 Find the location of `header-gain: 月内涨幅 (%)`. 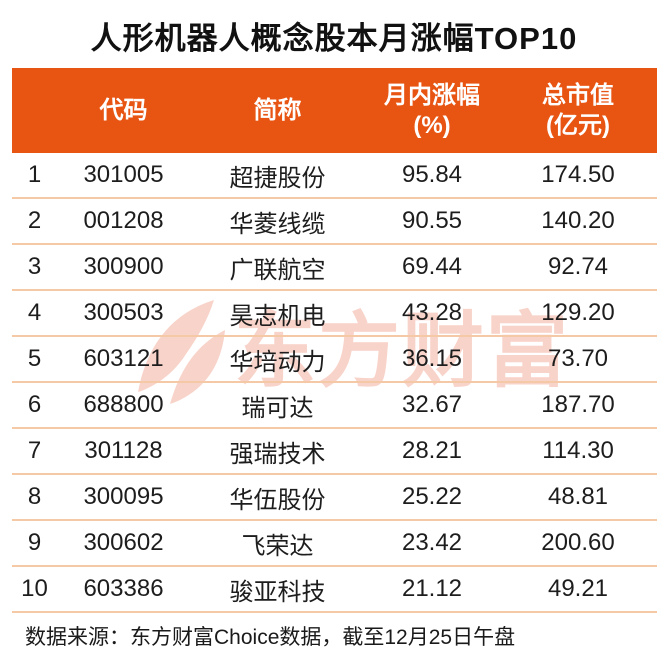

header-gain: 月内涨幅 (%) is located at coordinates (432, 111).